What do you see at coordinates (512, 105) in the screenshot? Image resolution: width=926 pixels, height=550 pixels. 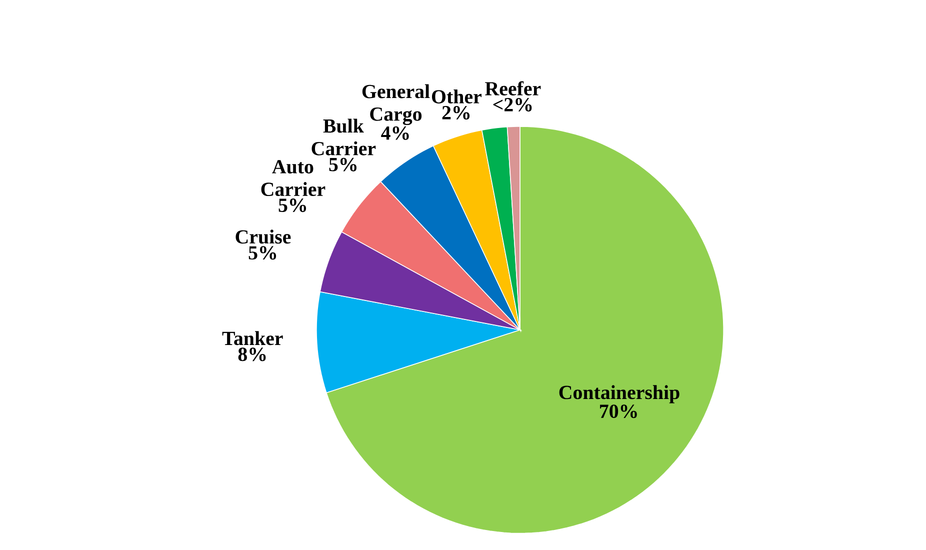 I see `data-label: <2%` at bounding box center [512, 105].